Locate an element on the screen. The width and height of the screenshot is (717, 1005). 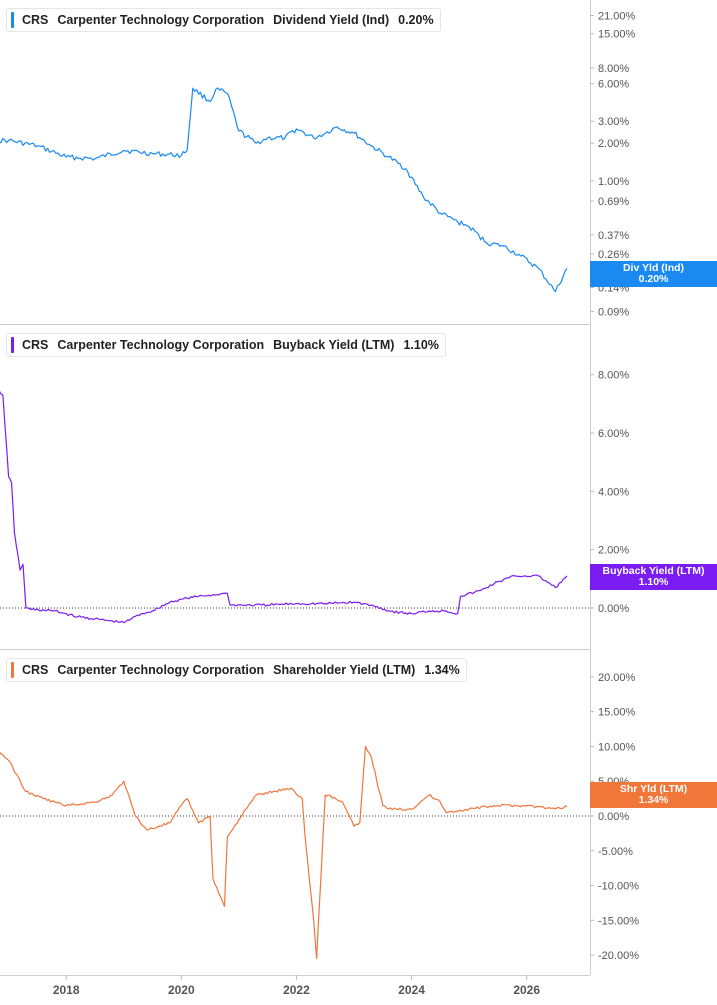
tag-value: 0.20% is located at coordinates (653, 279).